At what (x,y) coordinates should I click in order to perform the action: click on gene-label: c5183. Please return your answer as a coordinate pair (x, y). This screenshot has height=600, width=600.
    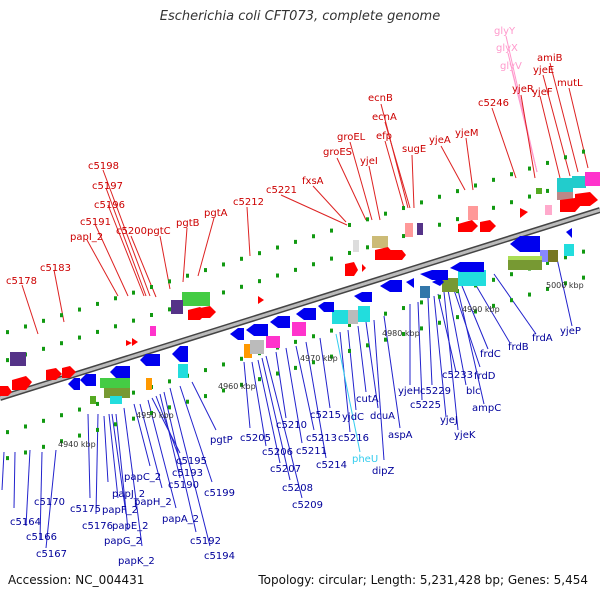
    Looking at the image, I should click on (55, 268).